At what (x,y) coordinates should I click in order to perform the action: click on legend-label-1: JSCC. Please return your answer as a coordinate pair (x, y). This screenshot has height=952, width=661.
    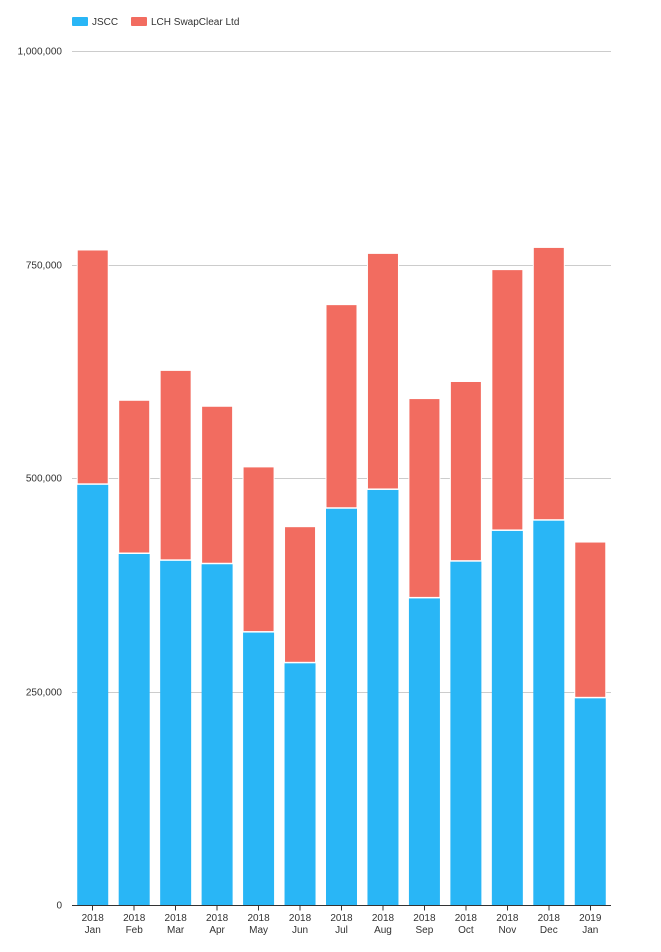
    Looking at the image, I should click on (105, 22).